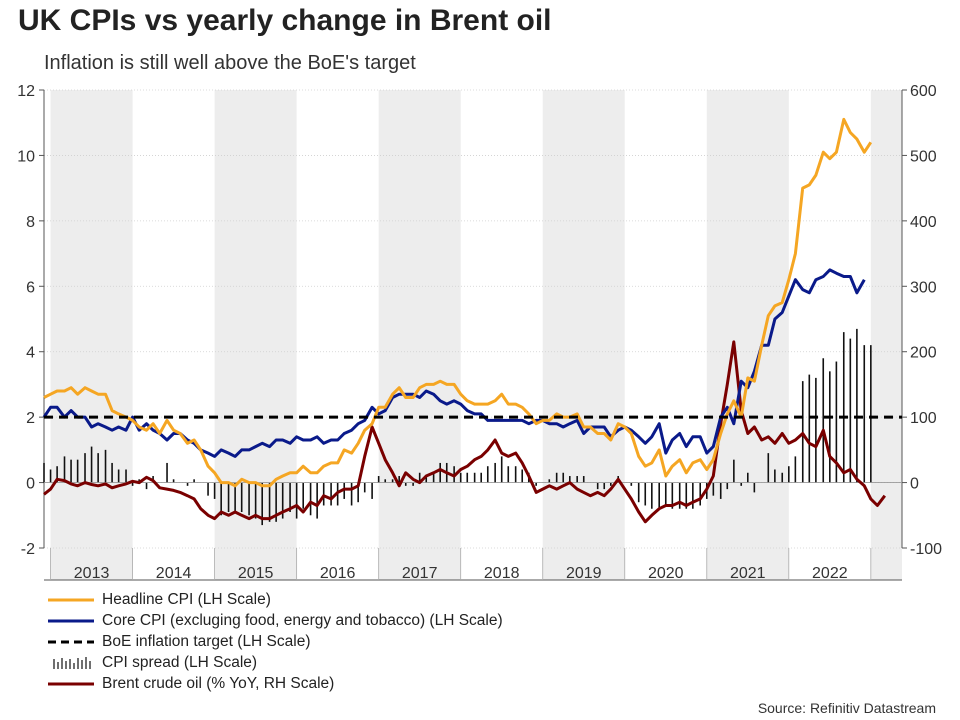  I want to click on right-tick-label: 500, so click(923, 156).